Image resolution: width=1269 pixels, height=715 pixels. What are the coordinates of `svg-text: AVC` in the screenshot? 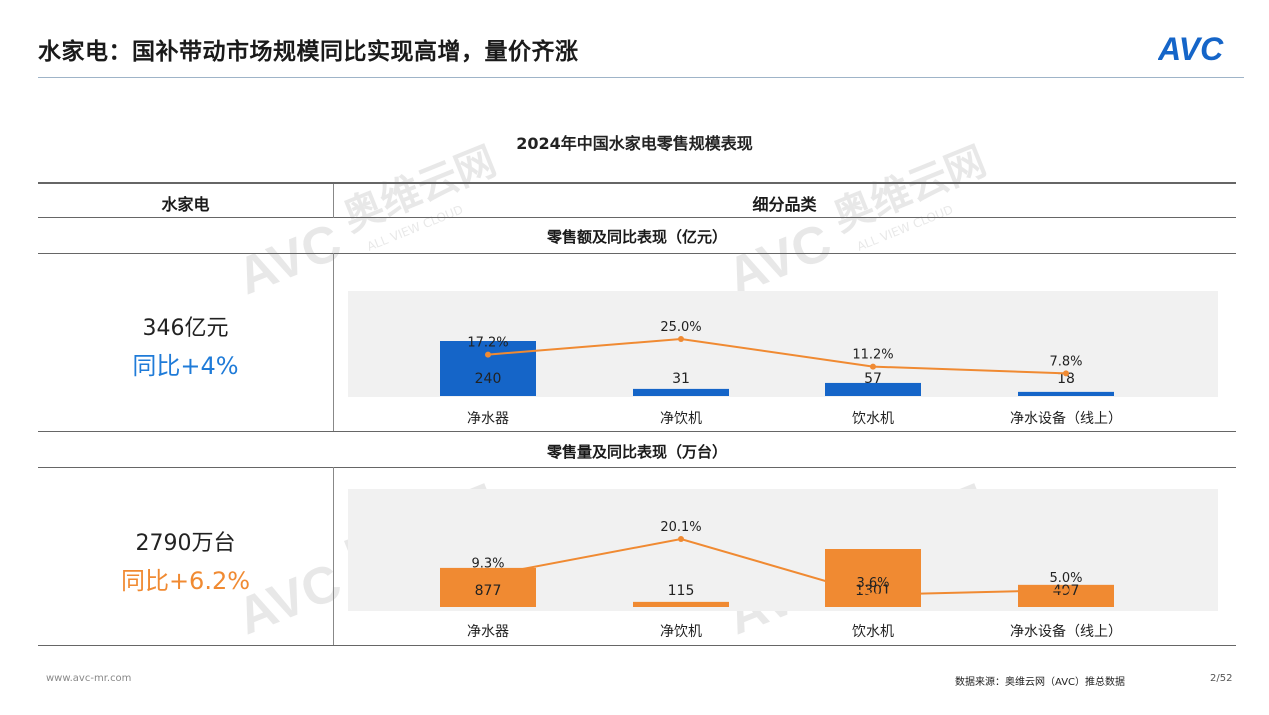 It's located at (1191, 48).